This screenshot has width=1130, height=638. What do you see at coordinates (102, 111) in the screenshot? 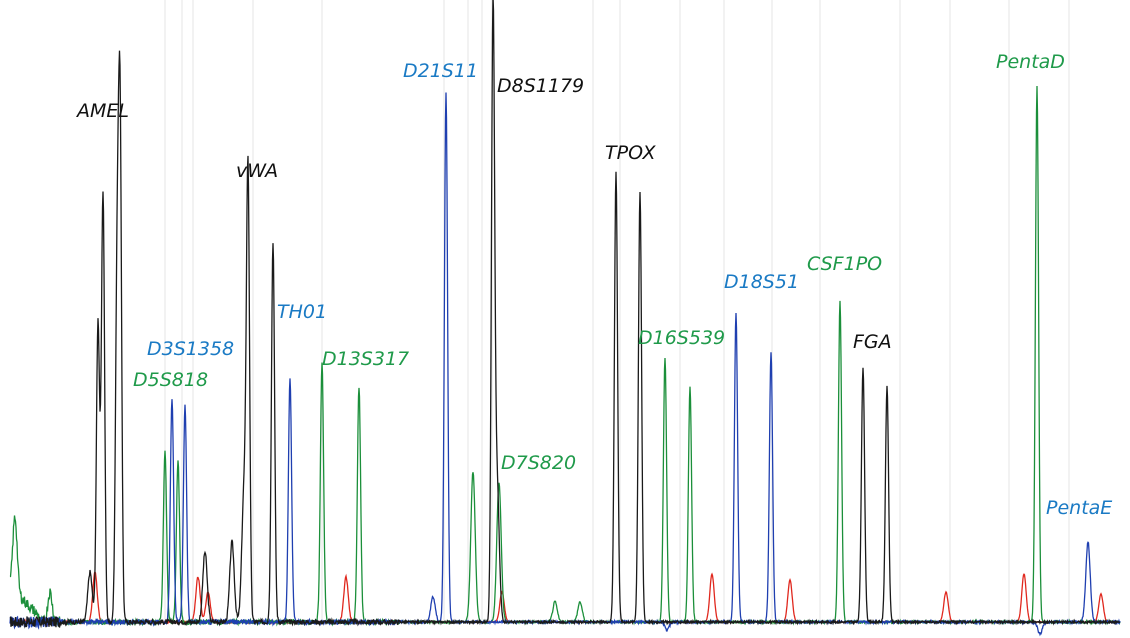
I see `marker-label-amel: AMEL` at bounding box center [102, 111].